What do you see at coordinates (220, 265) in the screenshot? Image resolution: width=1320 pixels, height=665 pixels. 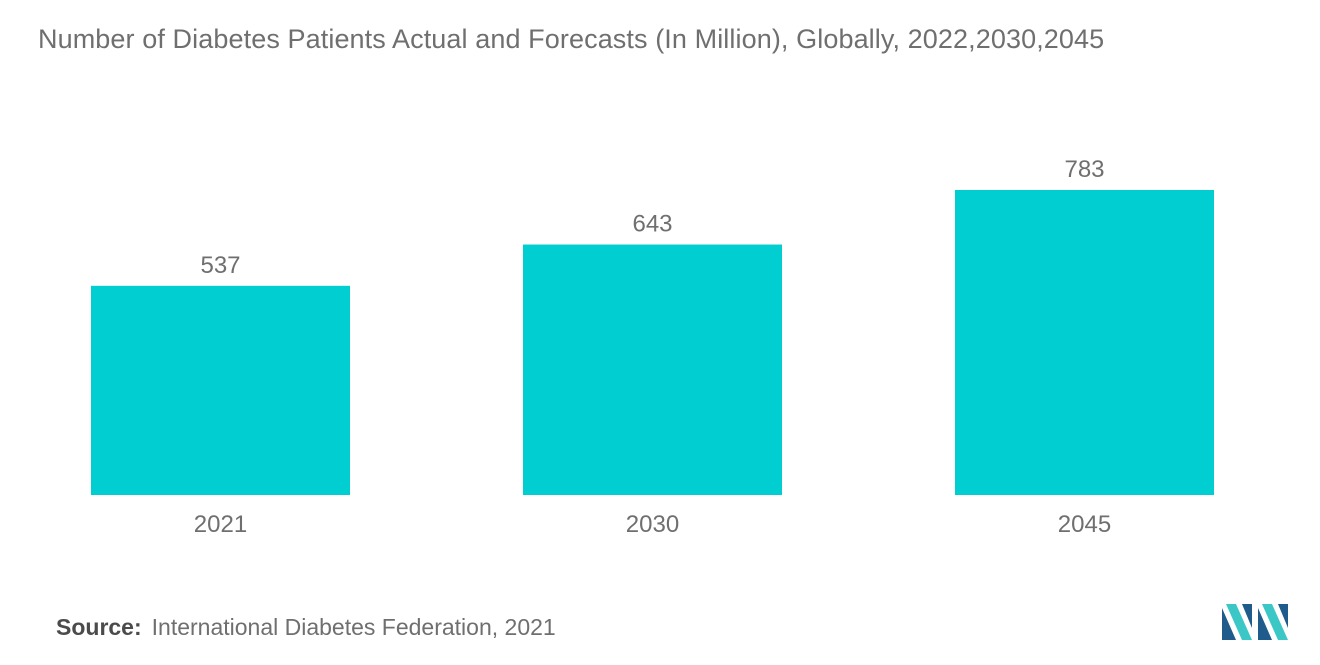 I see `data-label-2021: 537` at bounding box center [220, 265].